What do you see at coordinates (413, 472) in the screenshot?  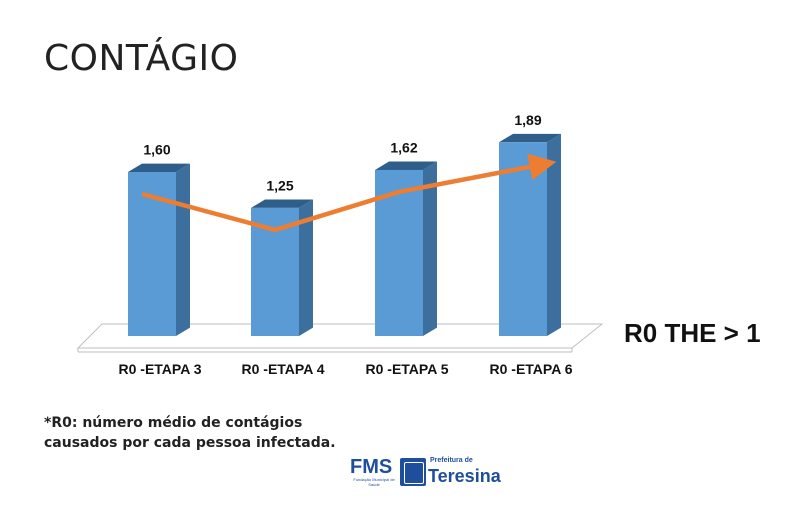 I see `coat-of-arms-icon` at bounding box center [413, 472].